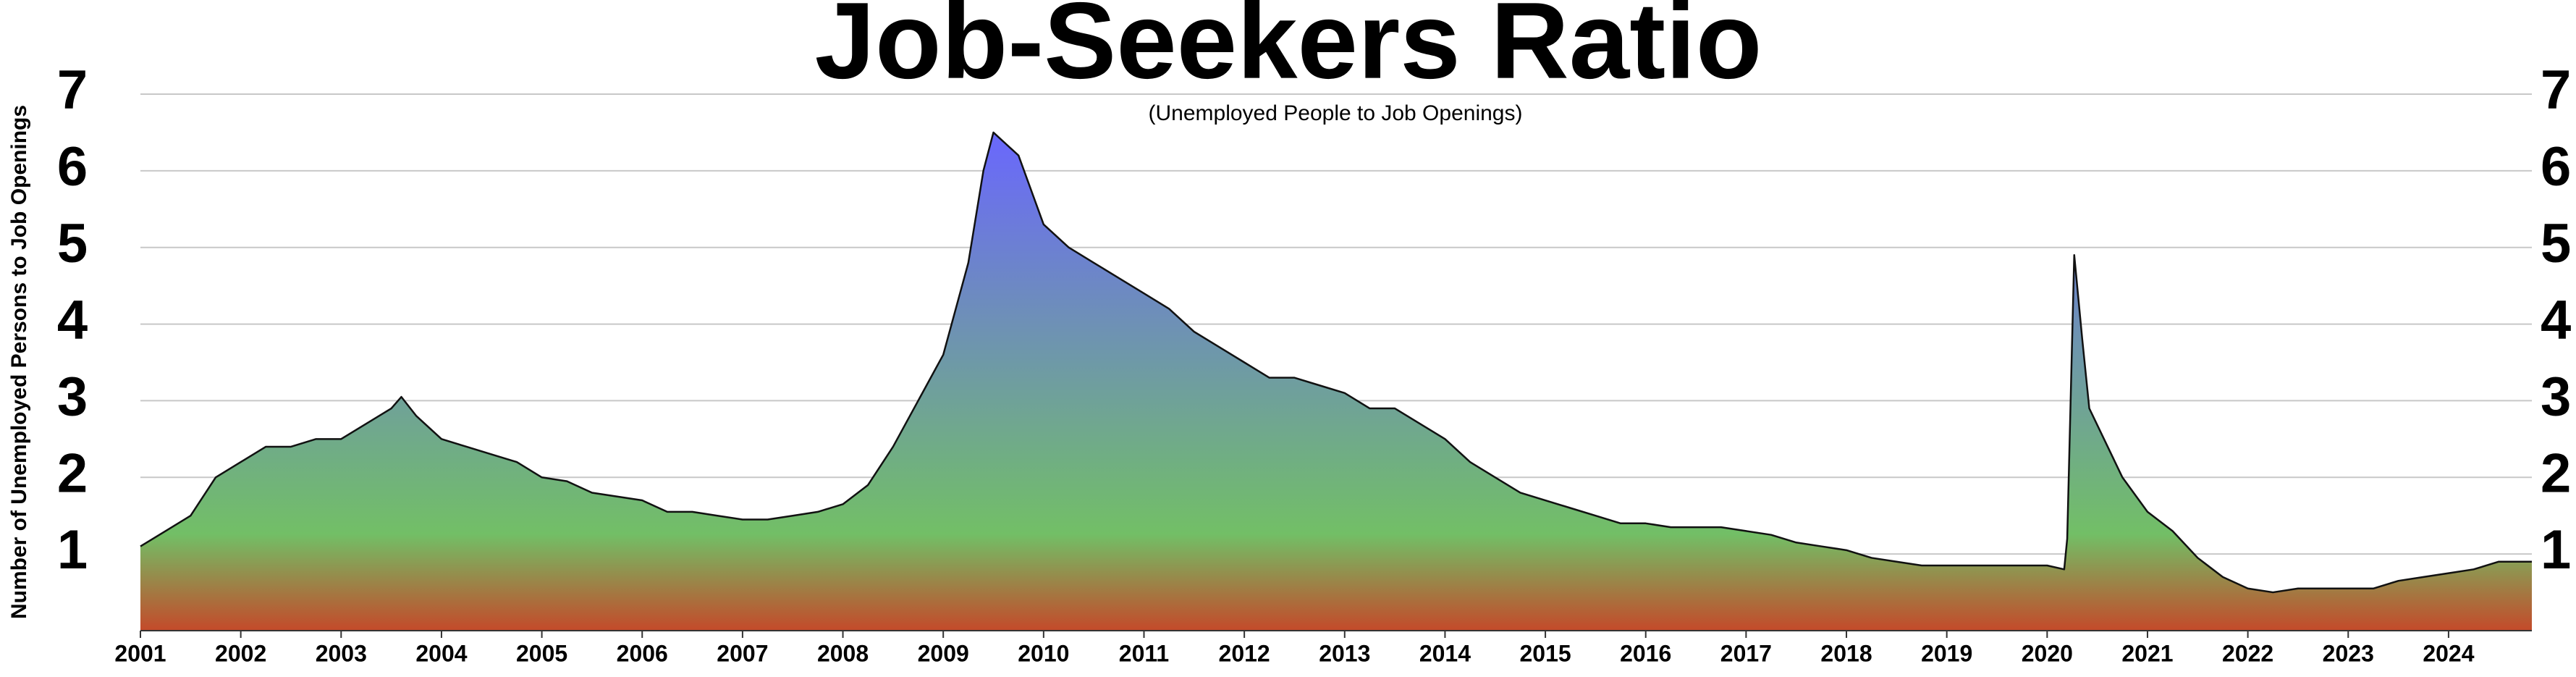 The width and height of the screenshot is (2576, 677). I want to click on y-tick-label-right: 7, so click(2556, 90).